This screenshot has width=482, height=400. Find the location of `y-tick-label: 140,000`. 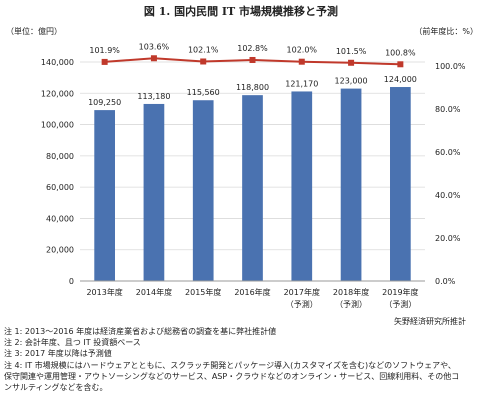

y-tick-label: 140,000 is located at coordinates (57, 62).